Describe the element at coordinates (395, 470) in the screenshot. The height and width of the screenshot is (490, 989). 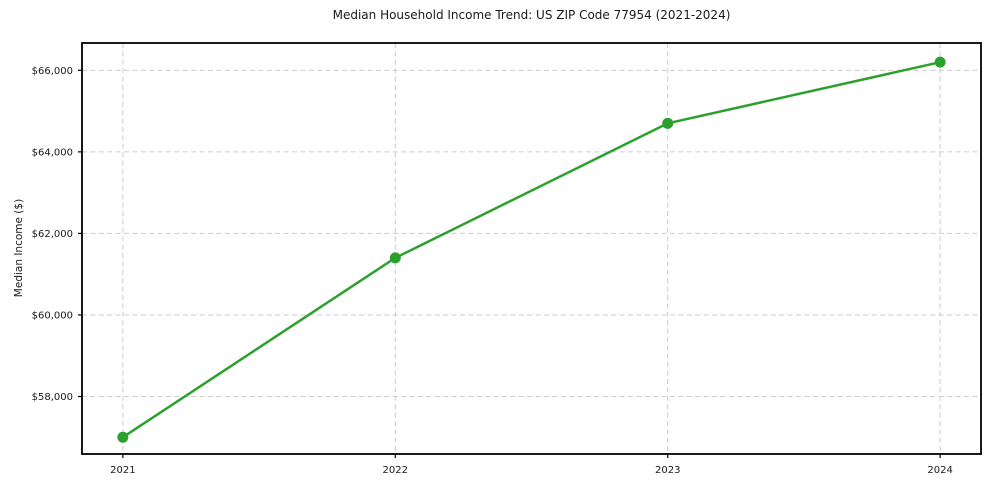
I see `x-tick-label: 2022` at that location.